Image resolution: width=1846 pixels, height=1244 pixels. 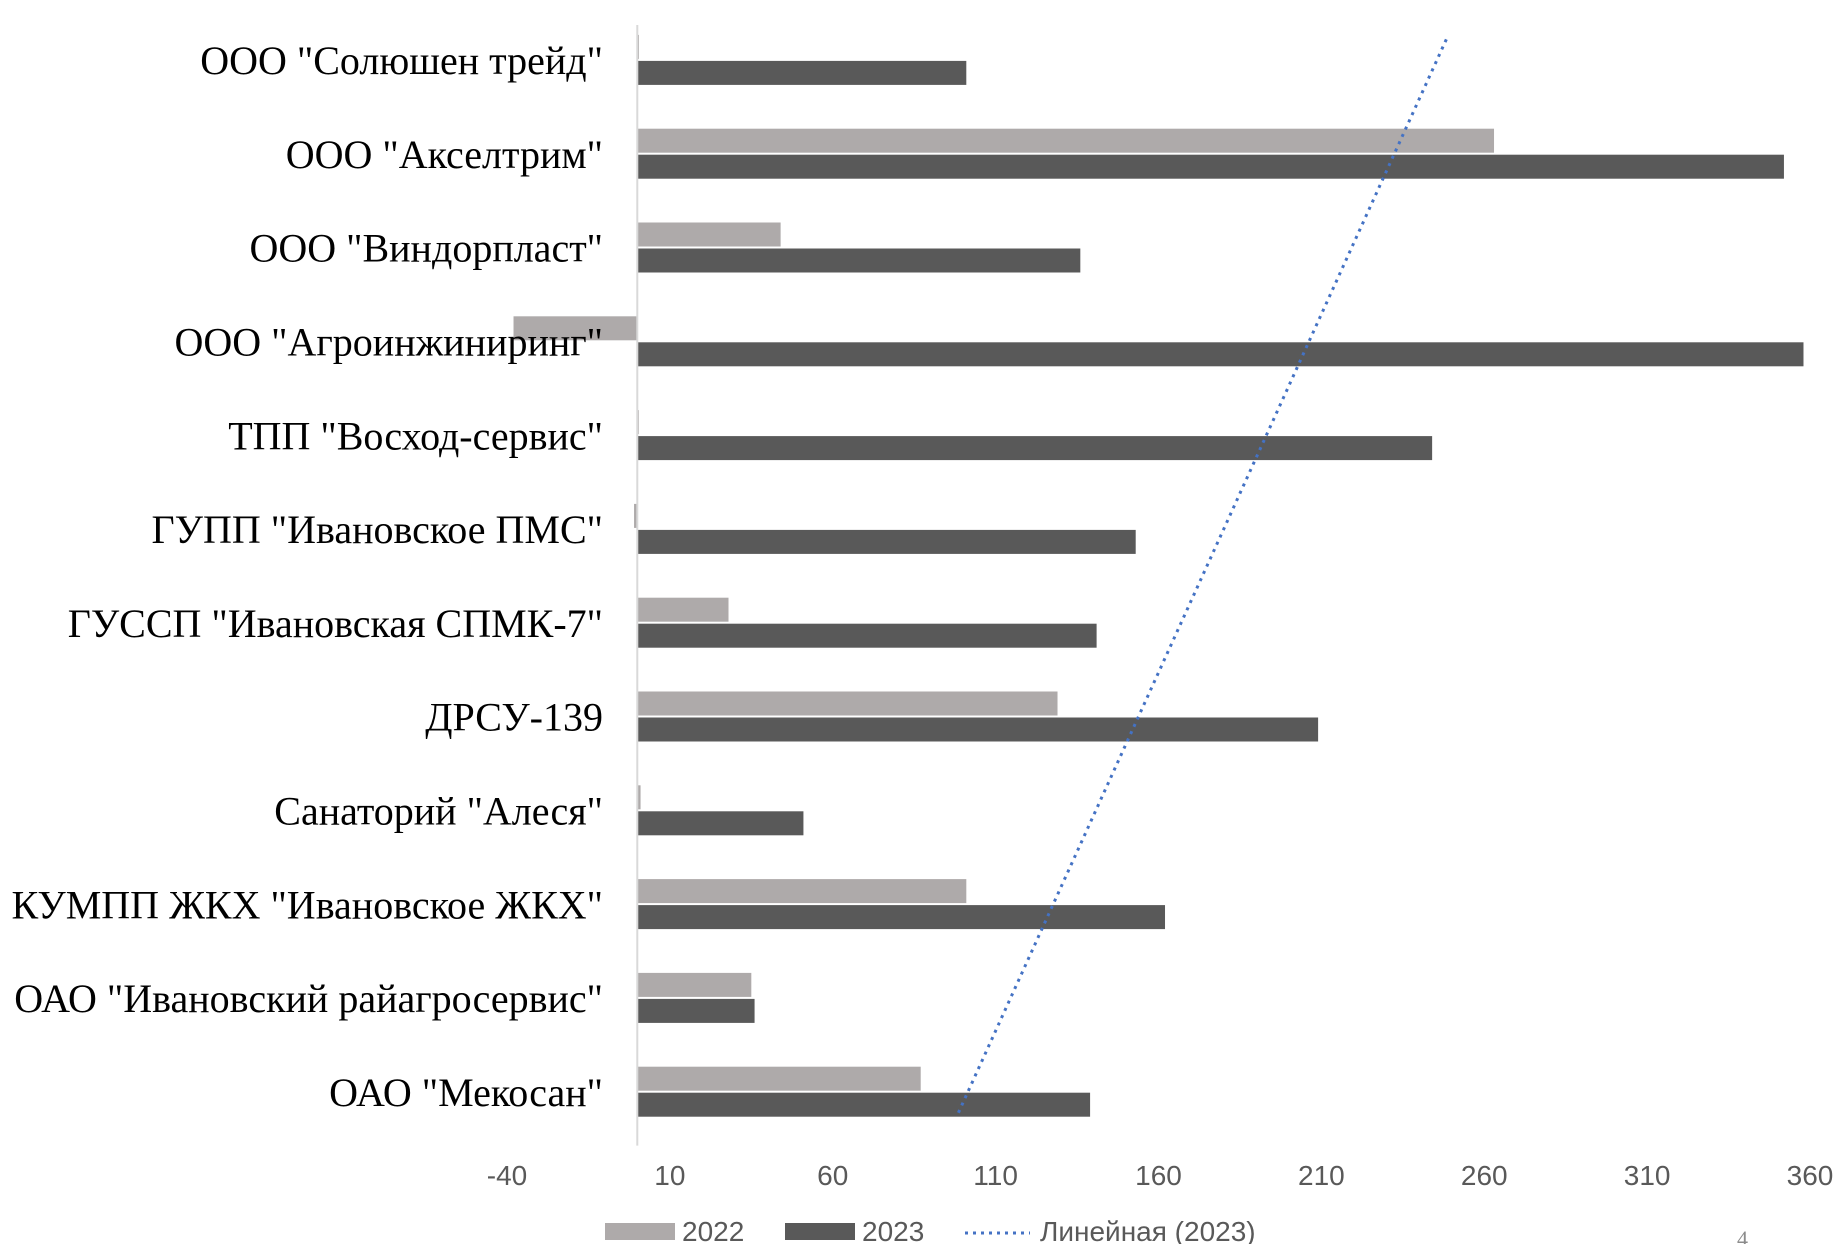 What do you see at coordinates (466, 1092) in the screenshot?
I see `category-label: ОАО "Мекосан"` at bounding box center [466, 1092].